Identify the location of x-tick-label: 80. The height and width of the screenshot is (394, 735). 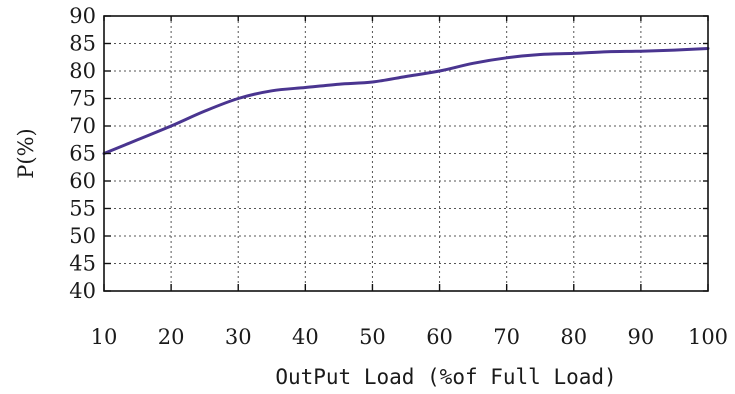
(573, 337).